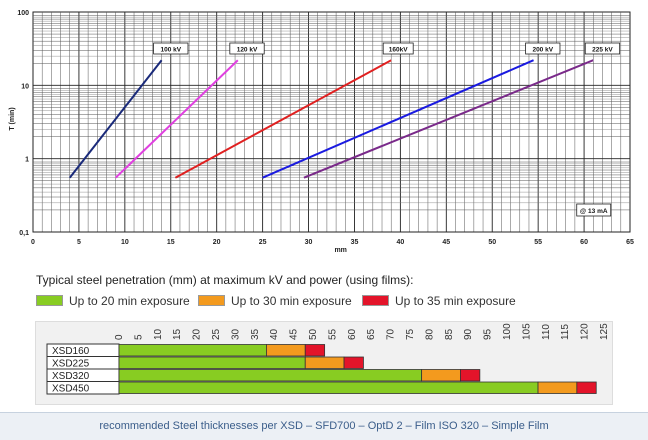  Describe the element at coordinates (27, 160) in the screenshot. I see `y-tick-label: 1` at that location.